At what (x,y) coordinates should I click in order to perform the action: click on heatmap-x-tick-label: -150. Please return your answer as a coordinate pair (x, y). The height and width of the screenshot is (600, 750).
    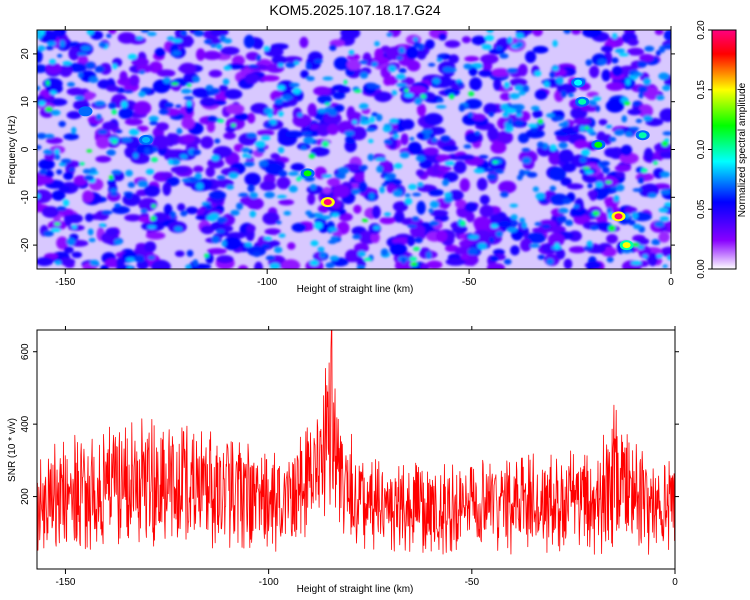
    Looking at the image, I should click on (65, 282).